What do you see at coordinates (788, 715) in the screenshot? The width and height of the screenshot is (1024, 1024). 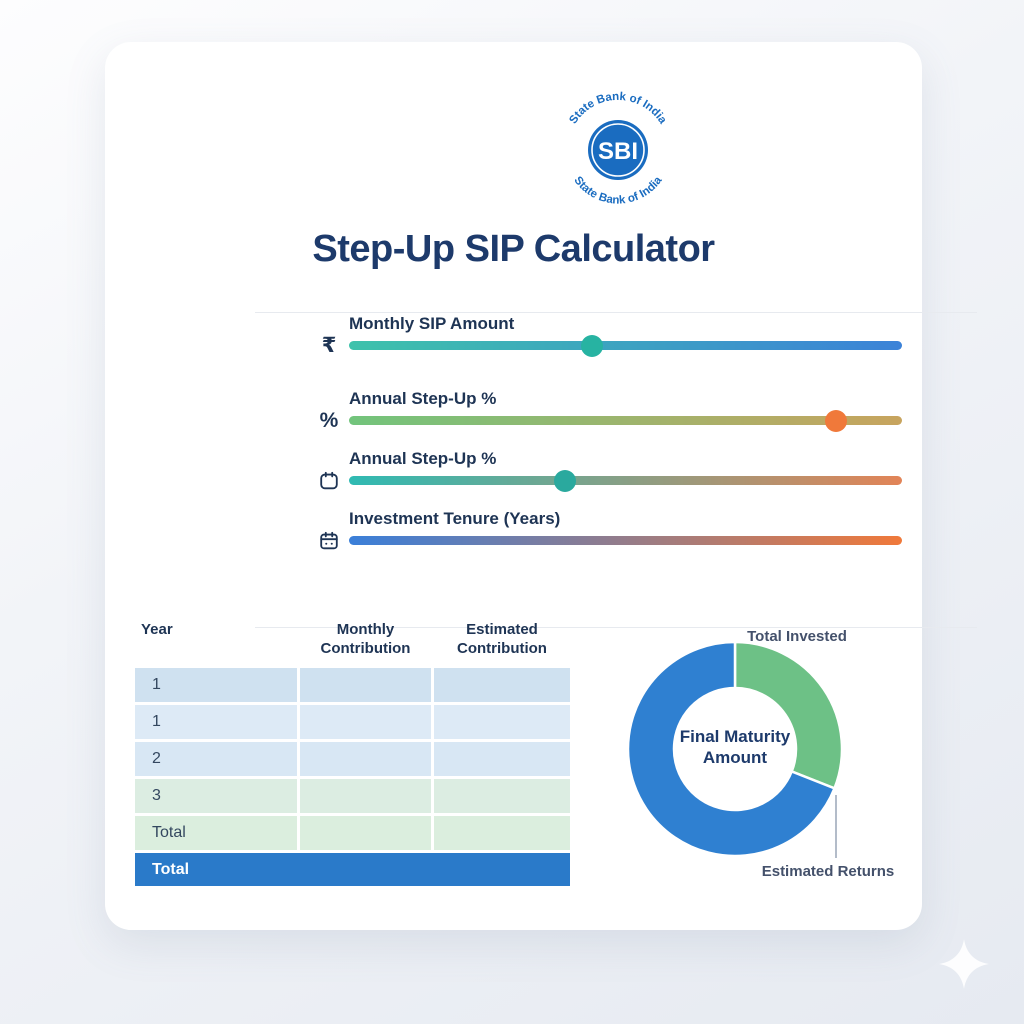 I see `donut-segment-total-invested` at bounding box center [788, 715].